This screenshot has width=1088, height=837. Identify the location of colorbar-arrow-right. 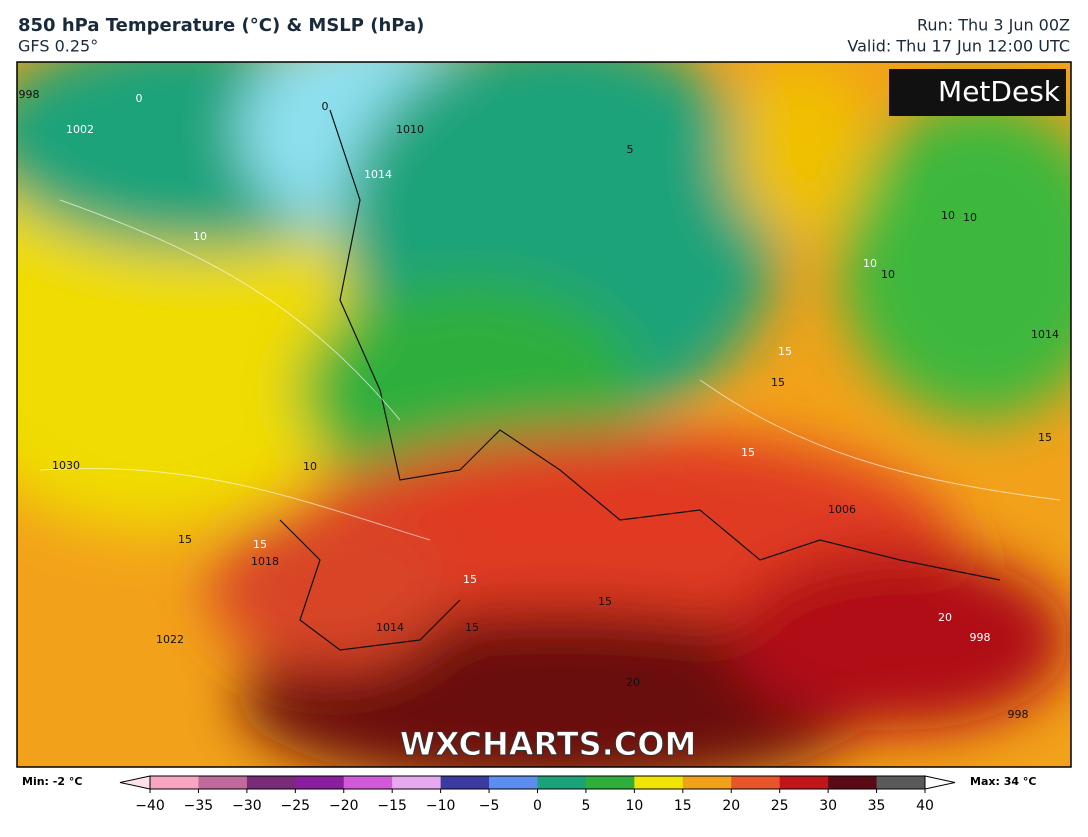
(940, 782).